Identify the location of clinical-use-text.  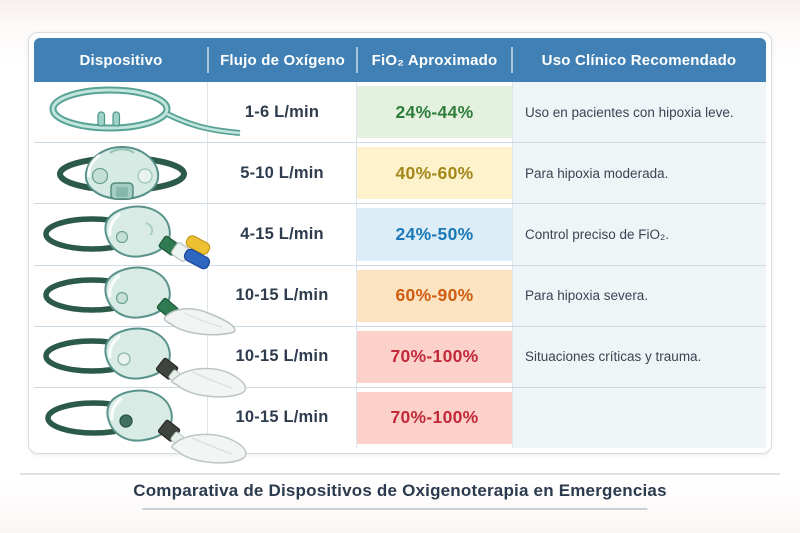
(639, 418).